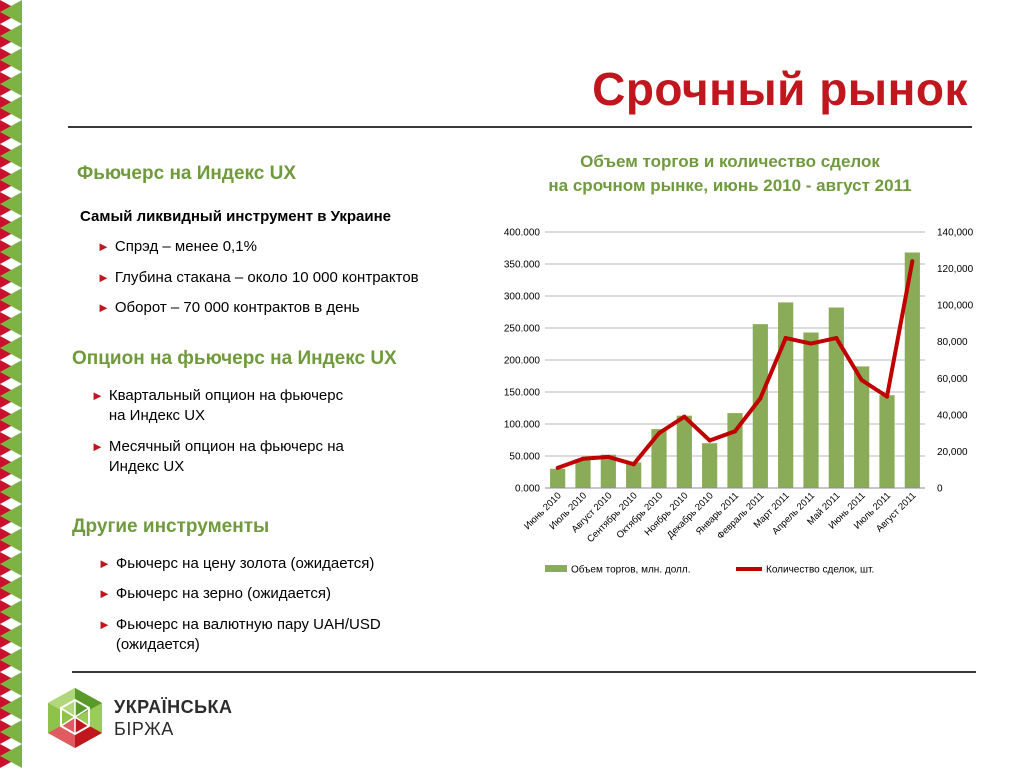  I want to click on bullet-text-line: на Индекс UX, so click(157, 415).